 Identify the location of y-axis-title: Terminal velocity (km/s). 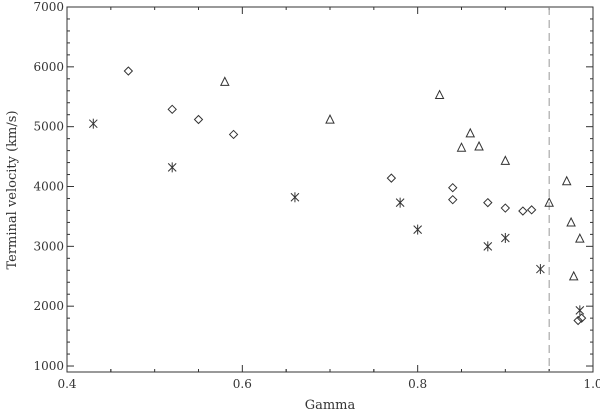
(12, 189).